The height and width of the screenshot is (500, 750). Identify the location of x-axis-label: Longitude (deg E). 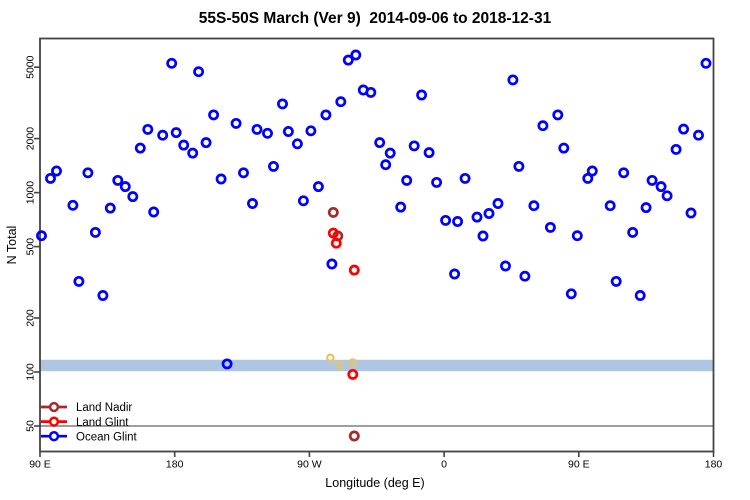
(375, 483).